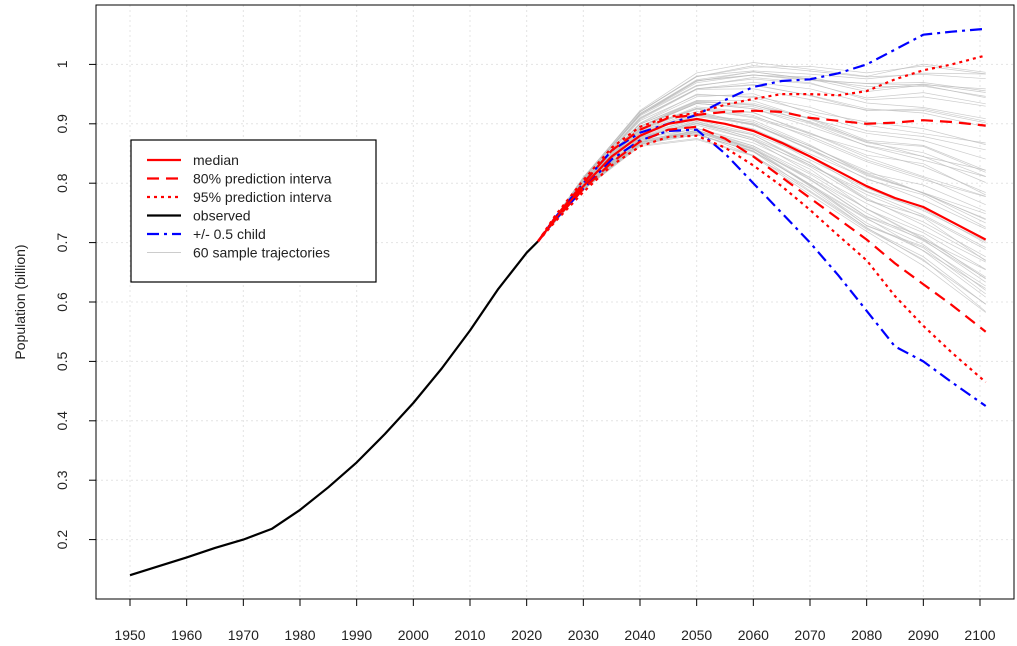 This screenshot has width=1017, height=646. Describe the element at coordinates (62, 480) in the screenshot. I see `y-tick-label: 0.3` at that location.